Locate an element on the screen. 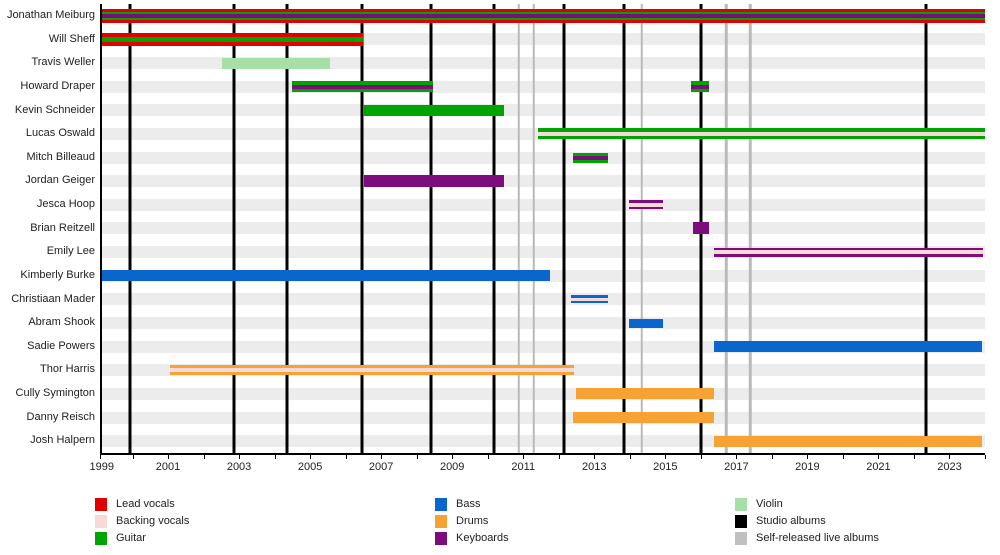  member-label: Emily Lee is located at coordinates (70, 251).